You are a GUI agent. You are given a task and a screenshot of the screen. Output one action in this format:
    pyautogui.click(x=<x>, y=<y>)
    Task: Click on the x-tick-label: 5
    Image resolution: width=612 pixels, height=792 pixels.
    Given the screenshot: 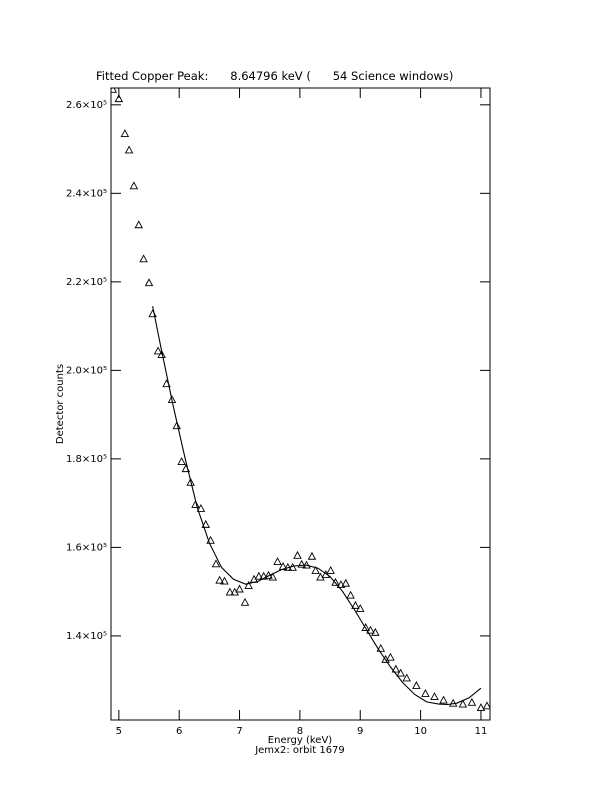 What is the action you would take?
    pyautogui.click(x=119, y=731)
    